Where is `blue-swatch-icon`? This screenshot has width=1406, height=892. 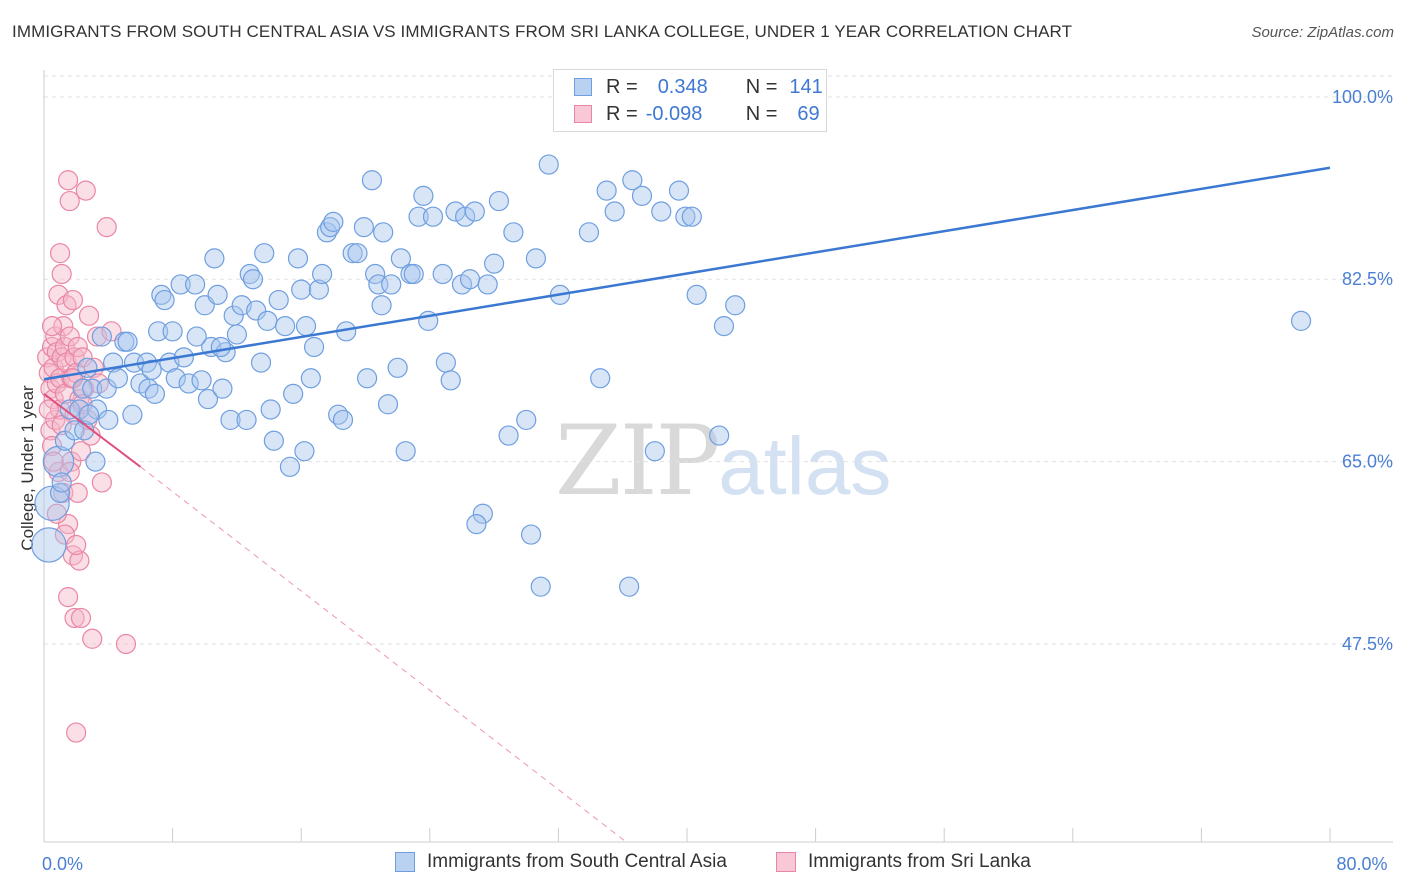
blue-swatch-icon is located at coordinates (583, 87).